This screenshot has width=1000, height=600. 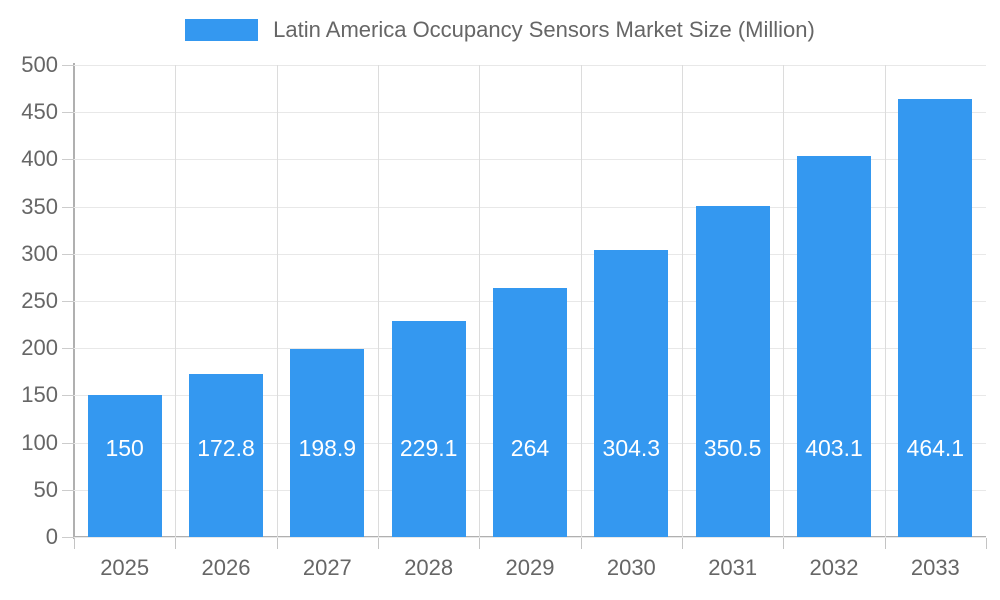 What do you see at coordinates (124, 448) in the screenshot?
I see `bar-value-label: 150` at bounding box center [124, 448].